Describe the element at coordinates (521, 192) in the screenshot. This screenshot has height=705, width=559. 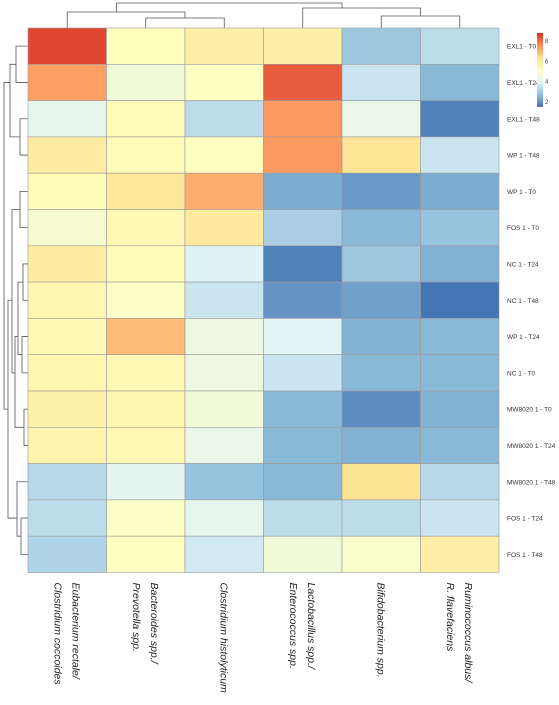
I see `row-label: WP 1 - T0` at that location.